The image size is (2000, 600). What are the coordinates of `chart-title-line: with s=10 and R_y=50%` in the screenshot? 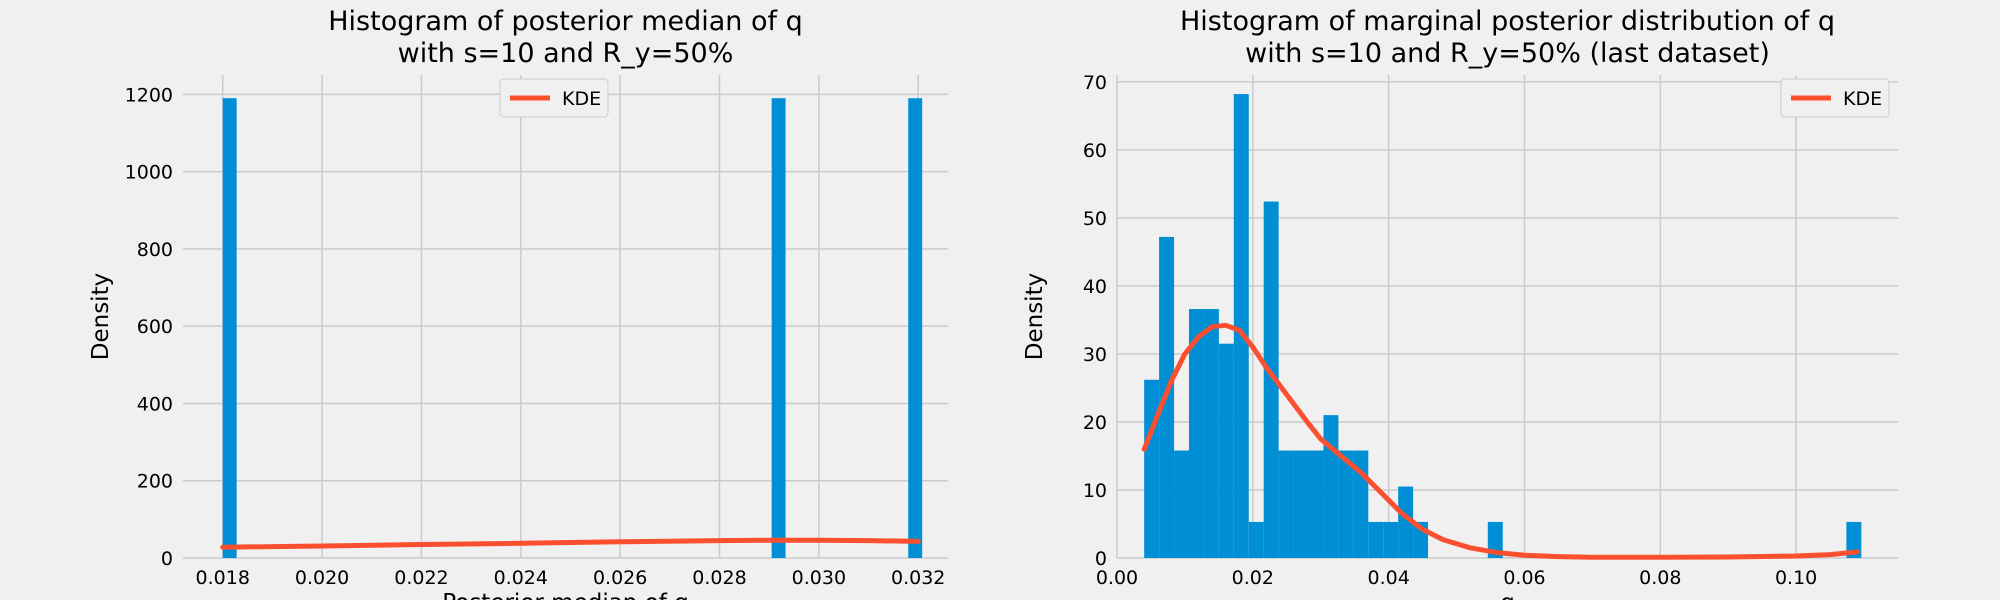 It's located at (566, 53).